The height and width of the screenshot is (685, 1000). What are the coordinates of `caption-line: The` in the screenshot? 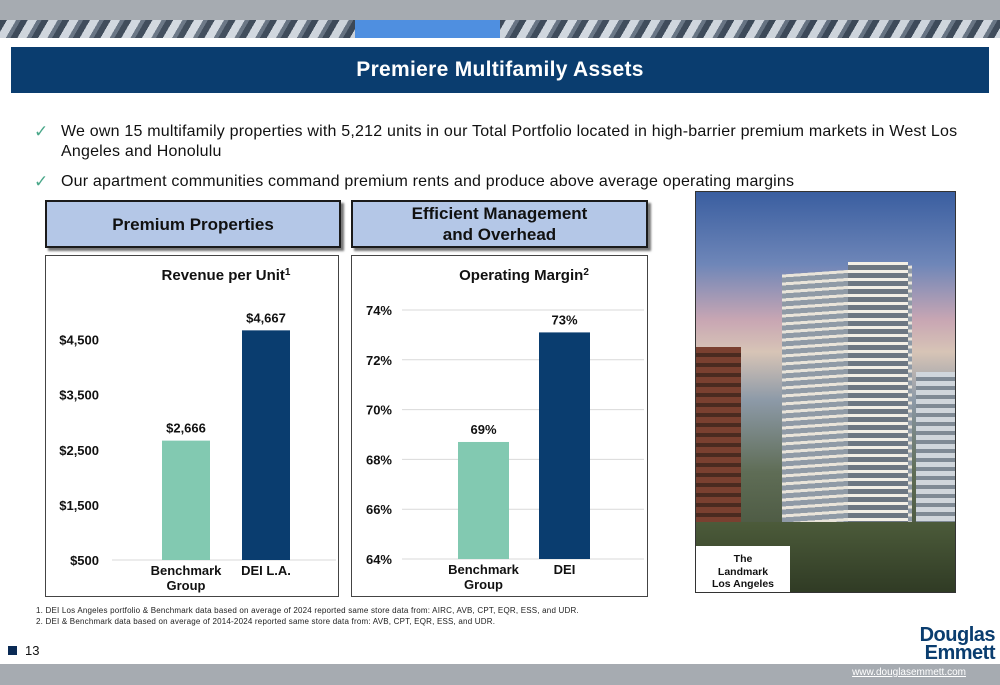 It's located at (743, 559).